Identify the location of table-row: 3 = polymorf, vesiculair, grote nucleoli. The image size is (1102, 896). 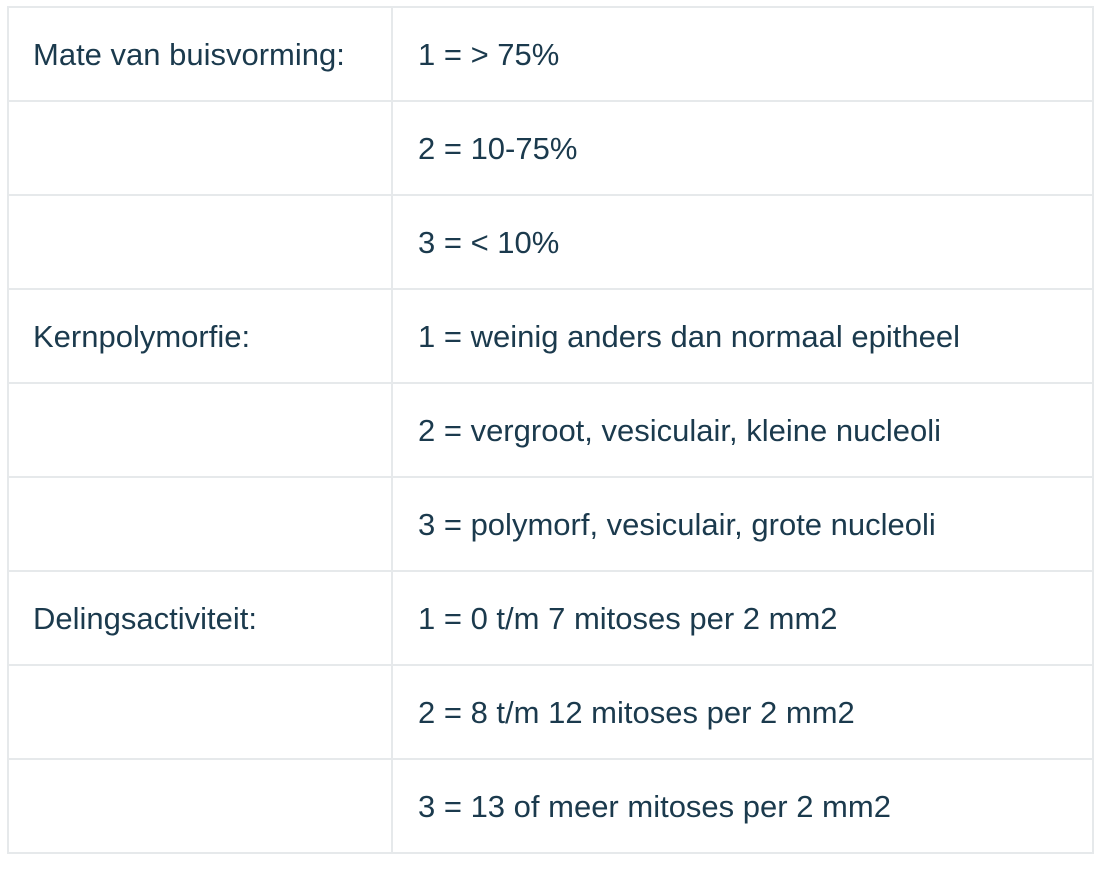
(550, 524).